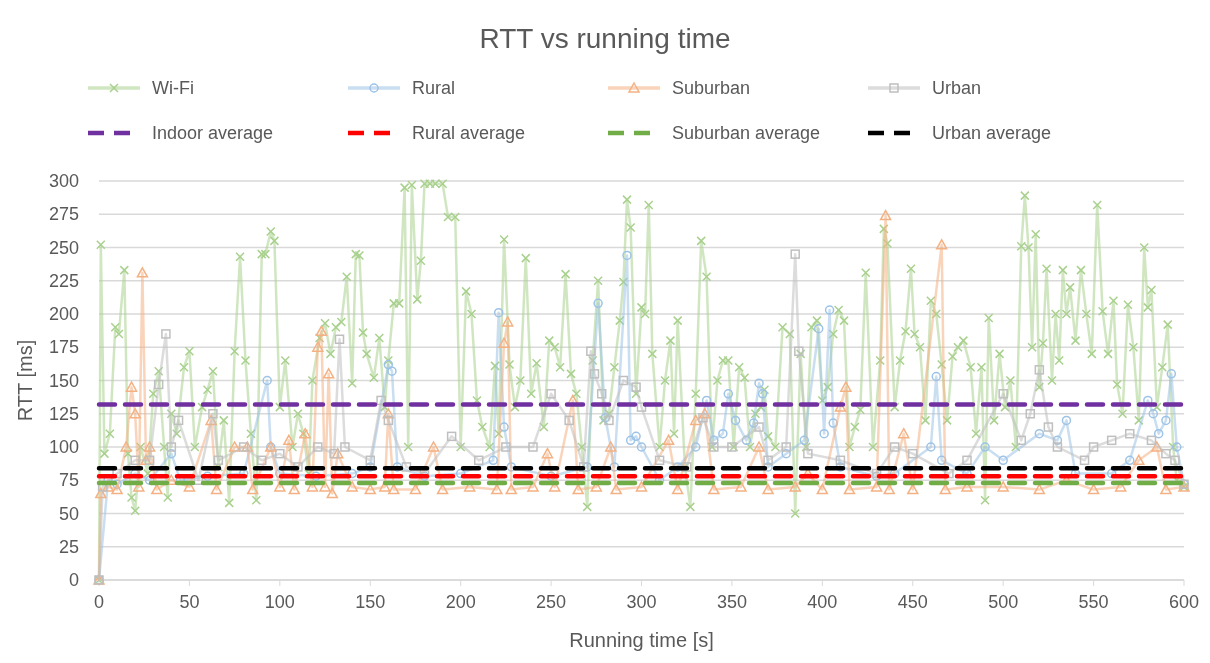 The width and height of the screenshot is (1210, 663). What do you see at coordinates (68, 513) in the screenshot?
I see `y-tick-label: 50` at bounding box center [68, 513].